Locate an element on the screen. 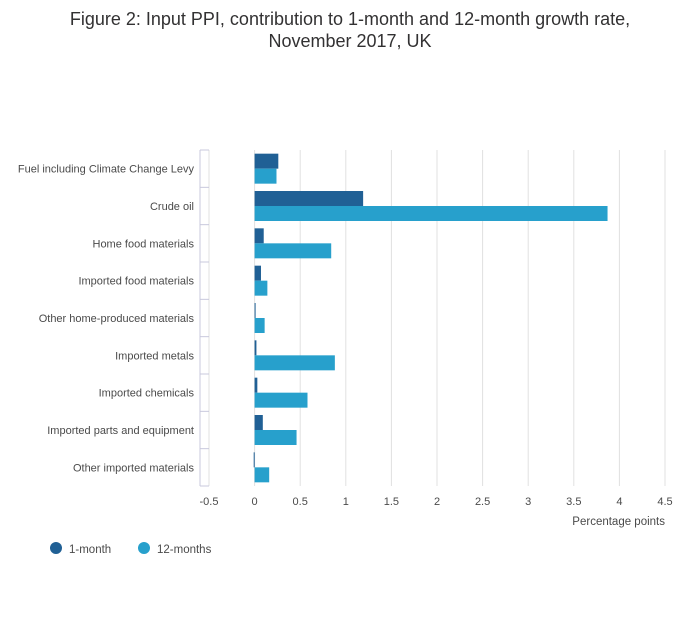  x-axis-title: Percentage points is located at coordinates (618, 522).